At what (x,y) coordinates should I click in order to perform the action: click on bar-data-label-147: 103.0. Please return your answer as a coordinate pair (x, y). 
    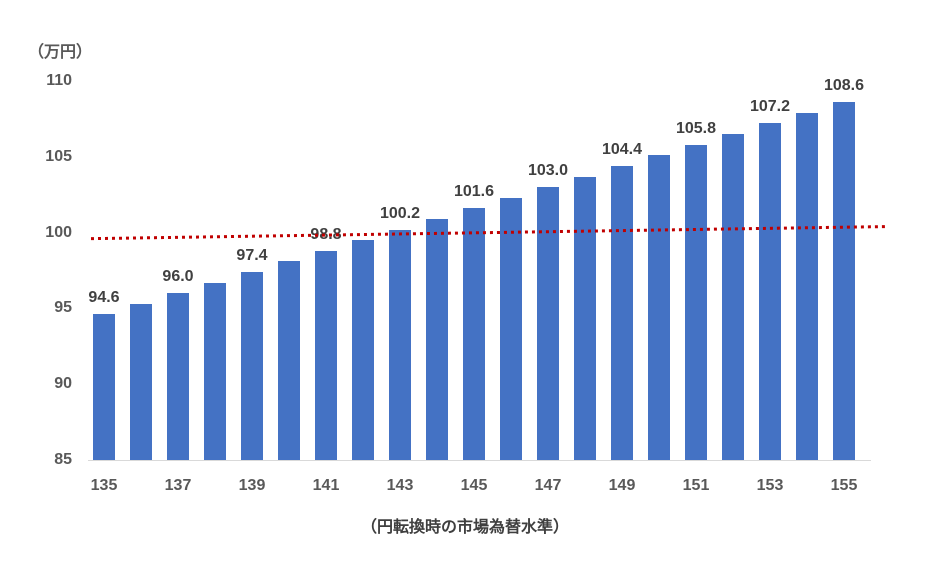
    Looking at the image, I should click on (548, 171).